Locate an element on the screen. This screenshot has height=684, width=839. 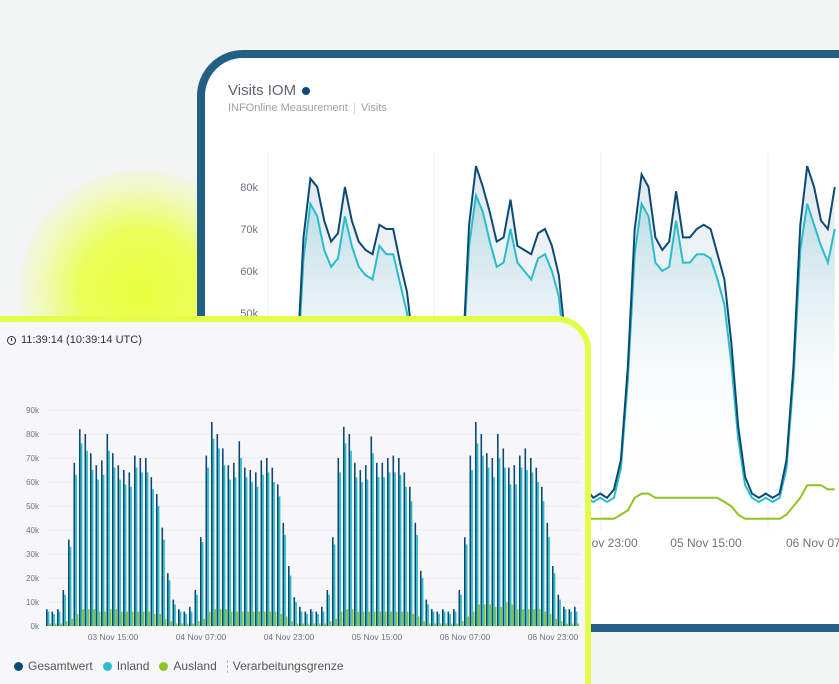
legend-ausland: Ausland is located at coordinates (188, 666).